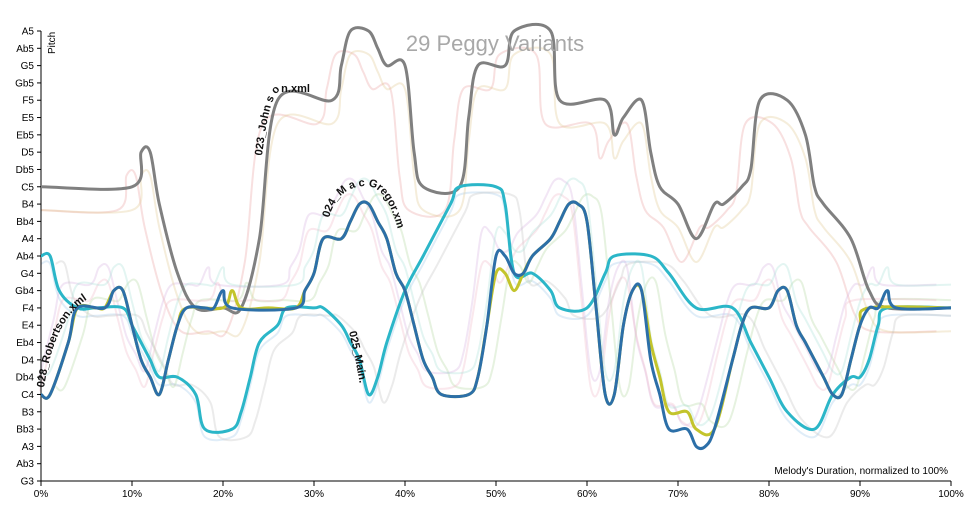 The image size is (977, 516). I want to click on x-tick-label: 10%, so click(132, 494).